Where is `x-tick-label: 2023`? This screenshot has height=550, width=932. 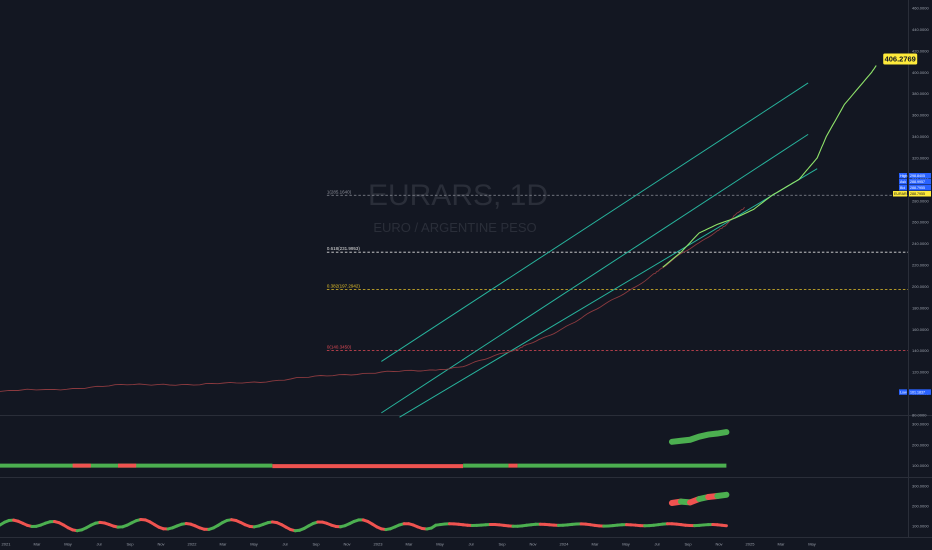 x-tick-label: 2023 is located at coordinates (379, 544).